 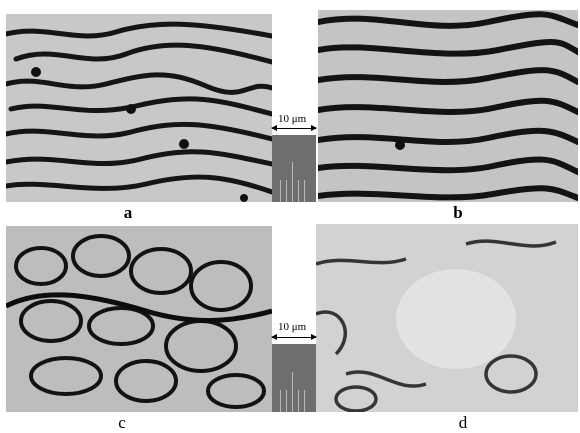 I want to click on panel-label-c: c, so click(x=122, y=422).